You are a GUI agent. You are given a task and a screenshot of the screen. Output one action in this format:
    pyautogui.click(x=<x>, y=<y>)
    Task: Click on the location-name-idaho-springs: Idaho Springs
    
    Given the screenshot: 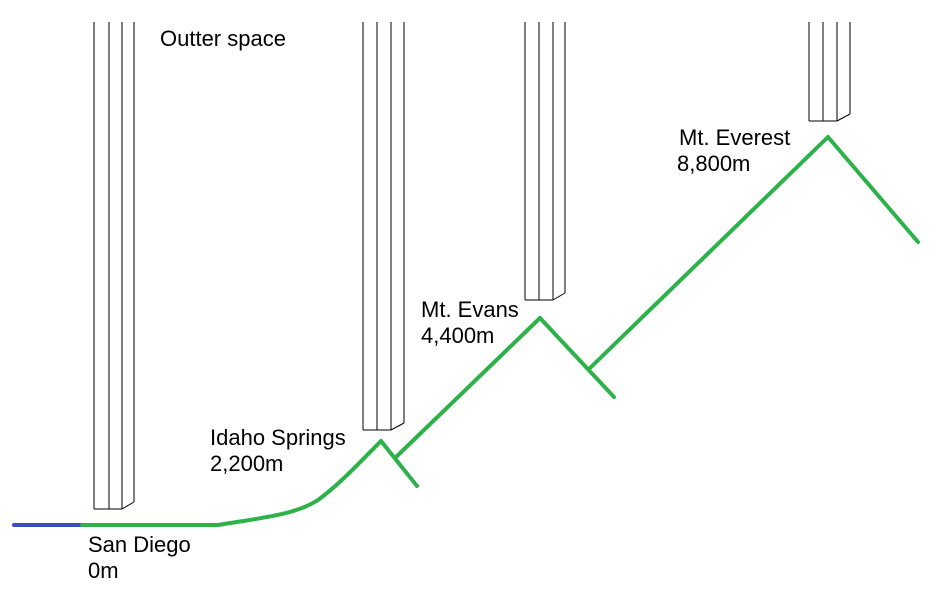 What is the action you would take?
    pyautogui.click(x=278, y=437)
    